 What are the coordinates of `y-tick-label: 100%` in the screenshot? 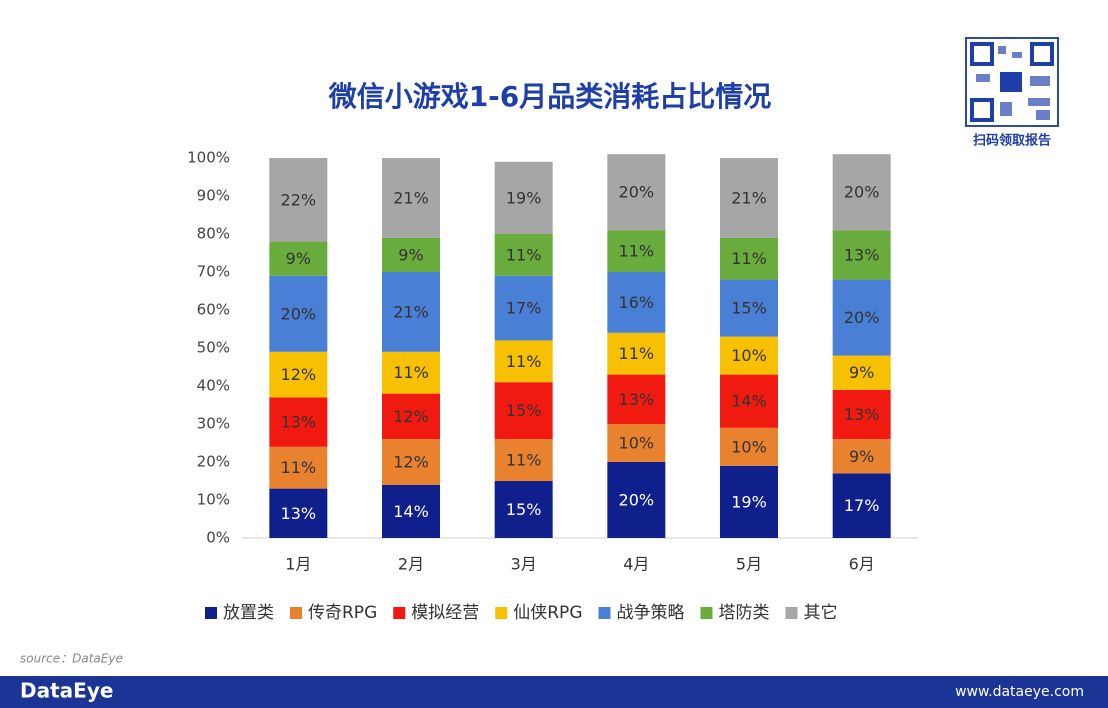 It's located at (208, 158).